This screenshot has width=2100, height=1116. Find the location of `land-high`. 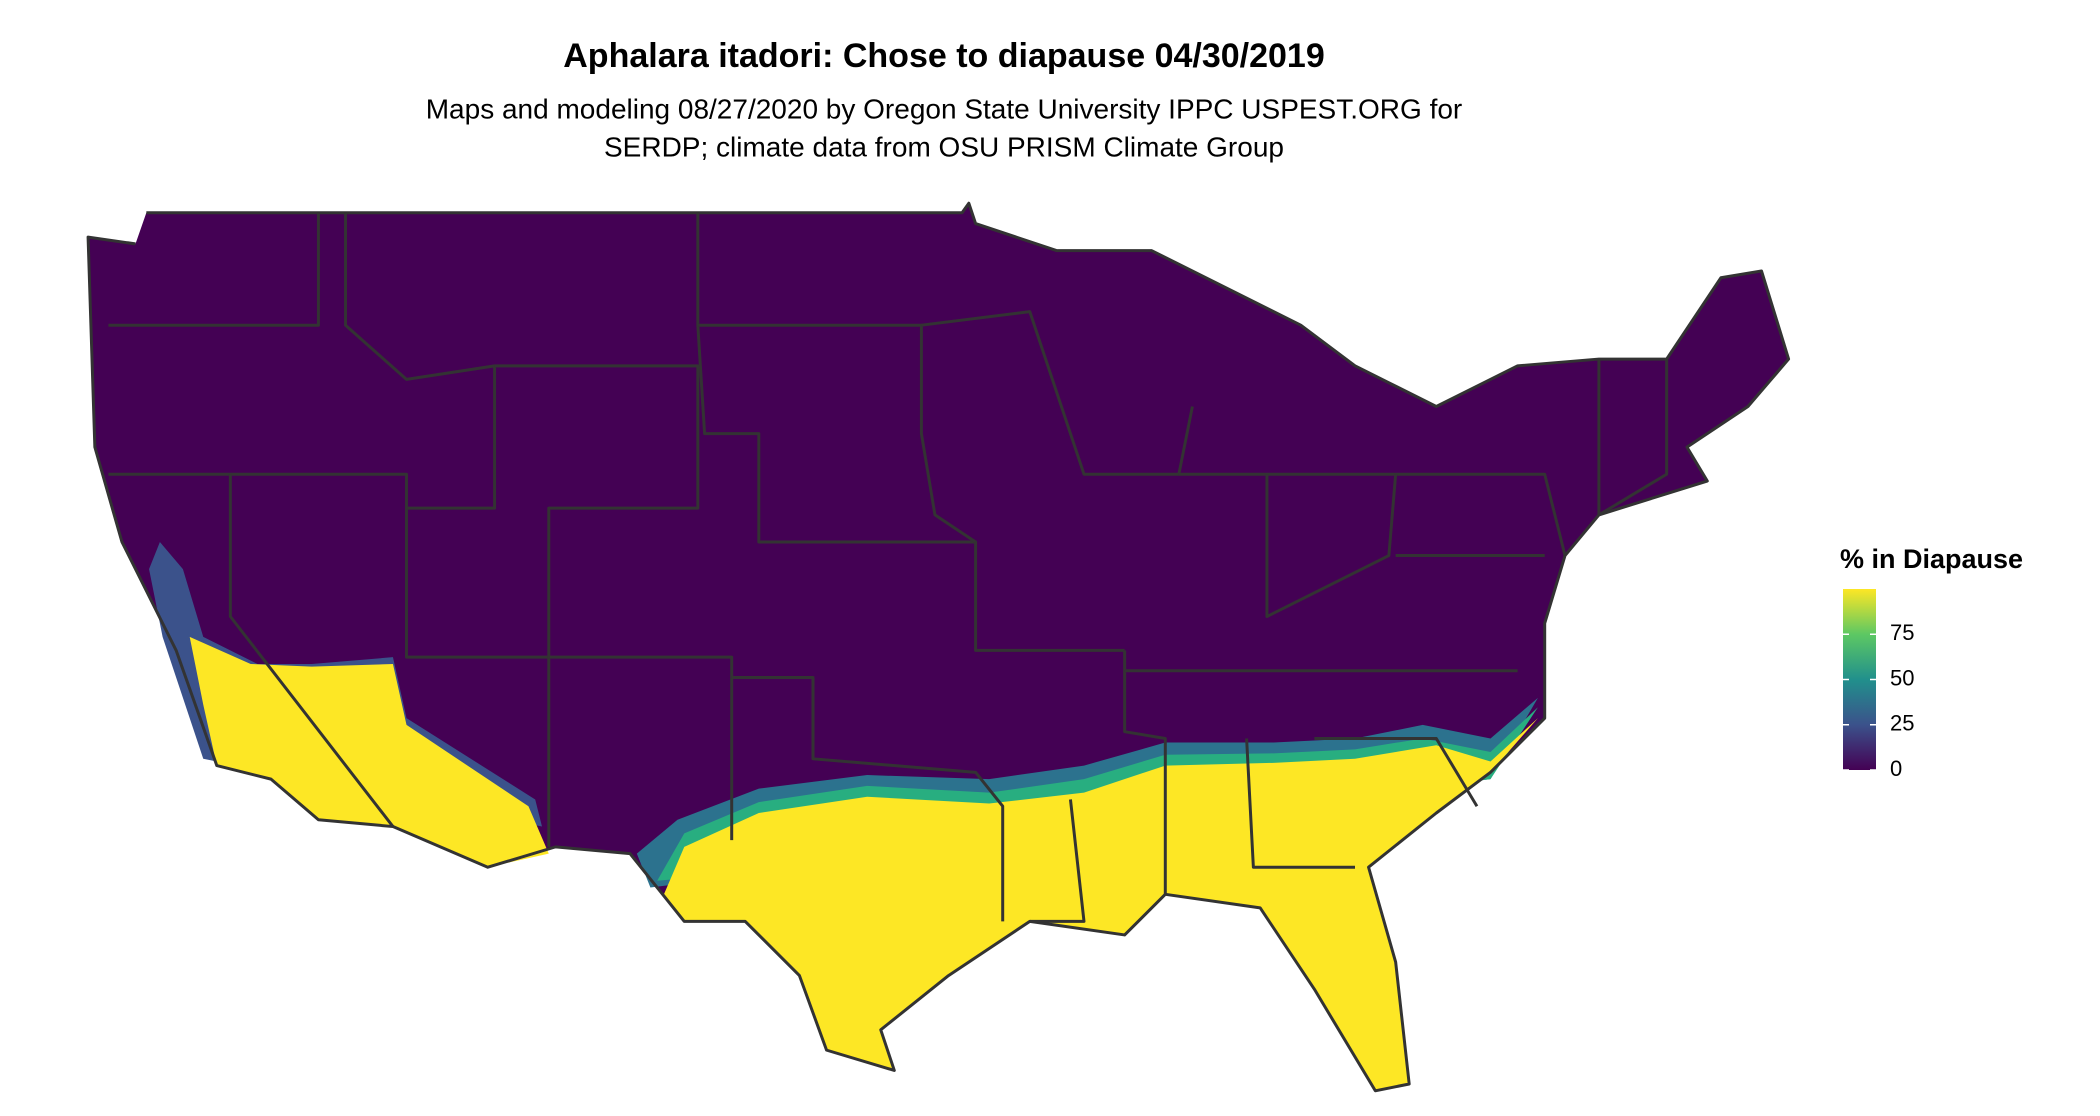

land-high is located at coordinates (369, 752).